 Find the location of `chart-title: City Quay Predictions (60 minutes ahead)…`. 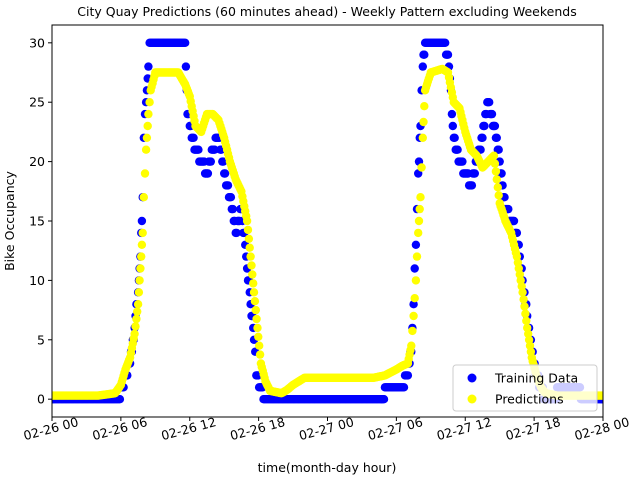

chart-title: City Quay Predictions (60 minutes ahead)… is located at coordinates (326, 11).